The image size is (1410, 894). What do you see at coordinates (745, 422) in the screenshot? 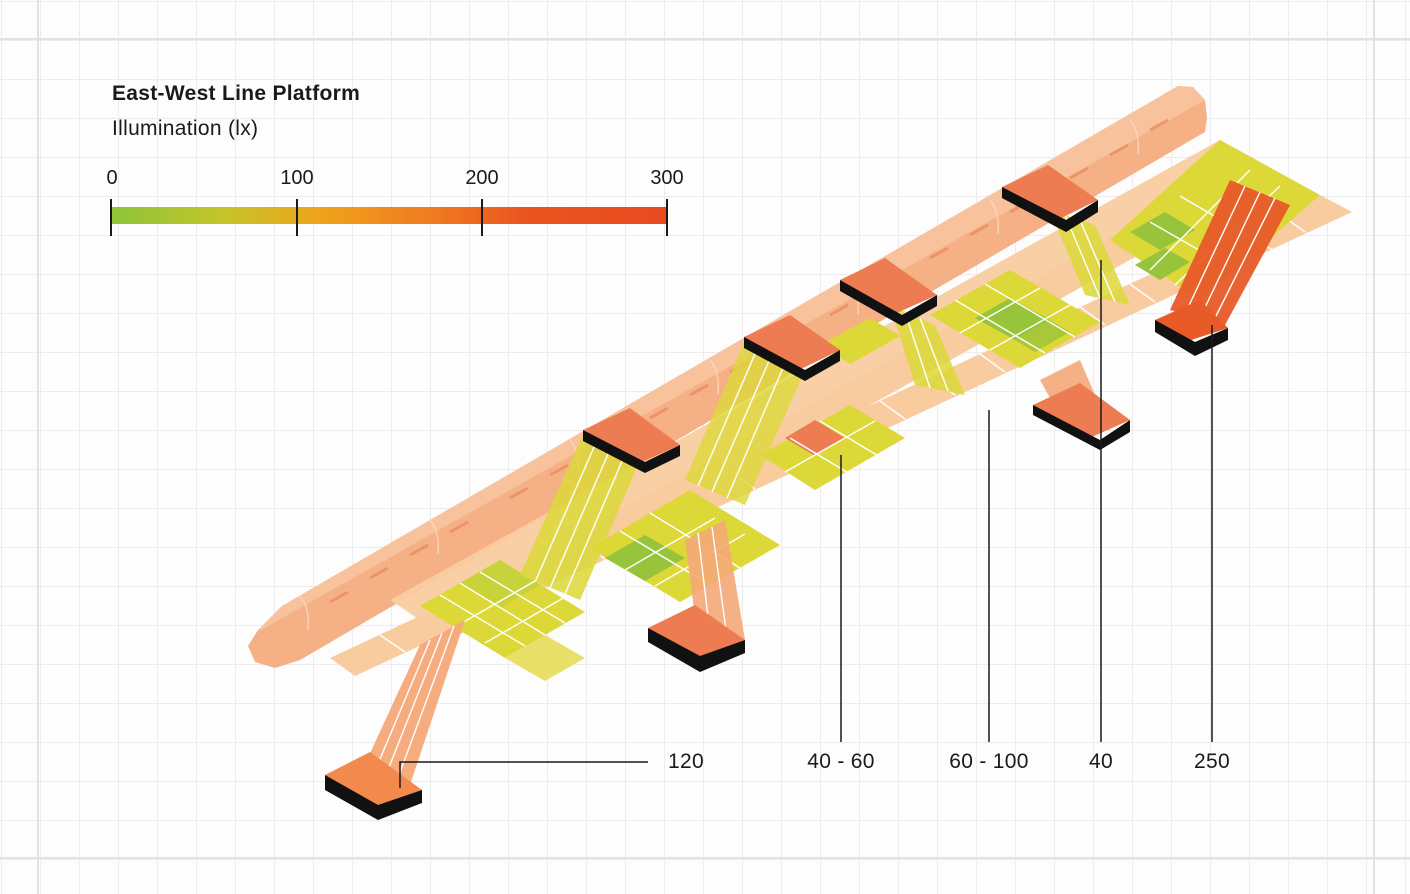
I see `stairs-centre-up` at bounding box center [745, 422].